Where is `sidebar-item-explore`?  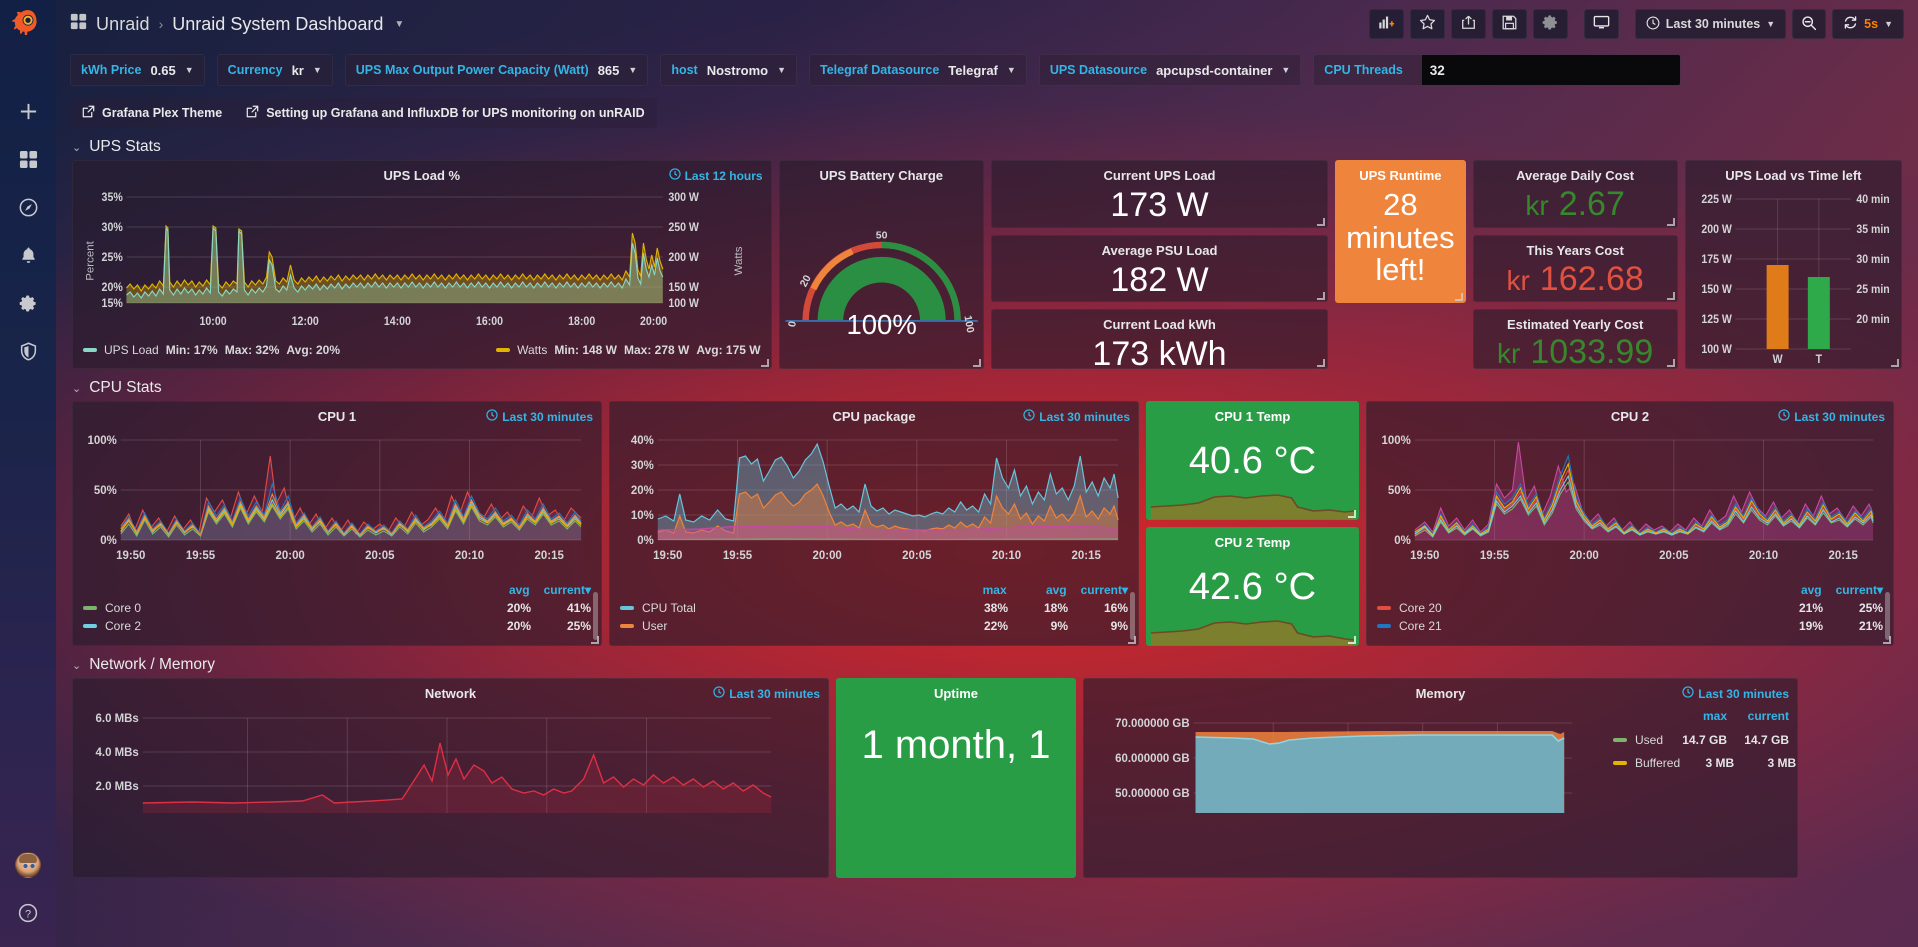
sidebar-item-explore is located at coordinates (28, 207).